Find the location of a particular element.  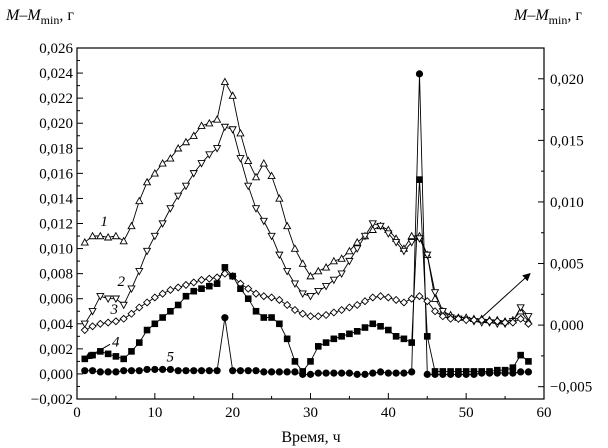

y-left-tick-label: 0,022 is located at coordinates (56, 99).